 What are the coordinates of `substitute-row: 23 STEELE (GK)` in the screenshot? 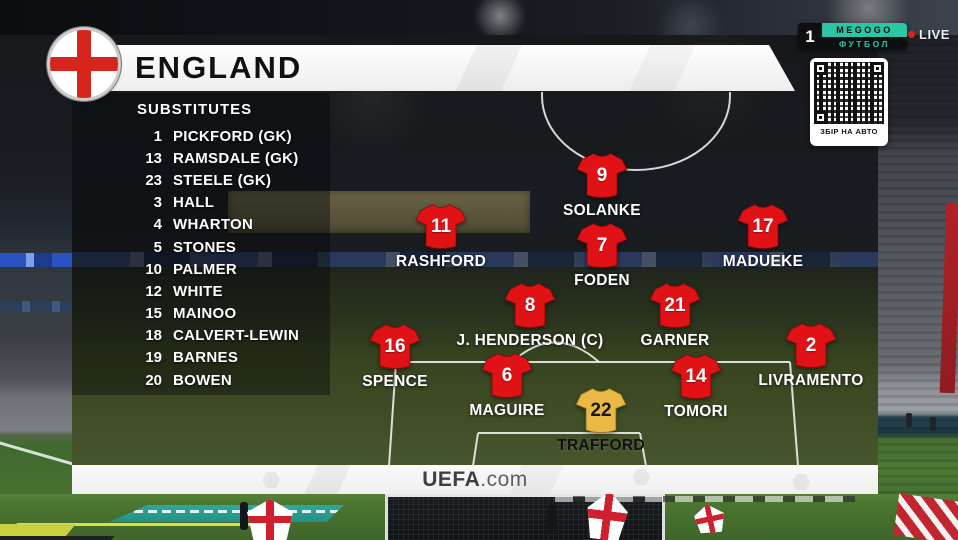 It's located at (193, 180).